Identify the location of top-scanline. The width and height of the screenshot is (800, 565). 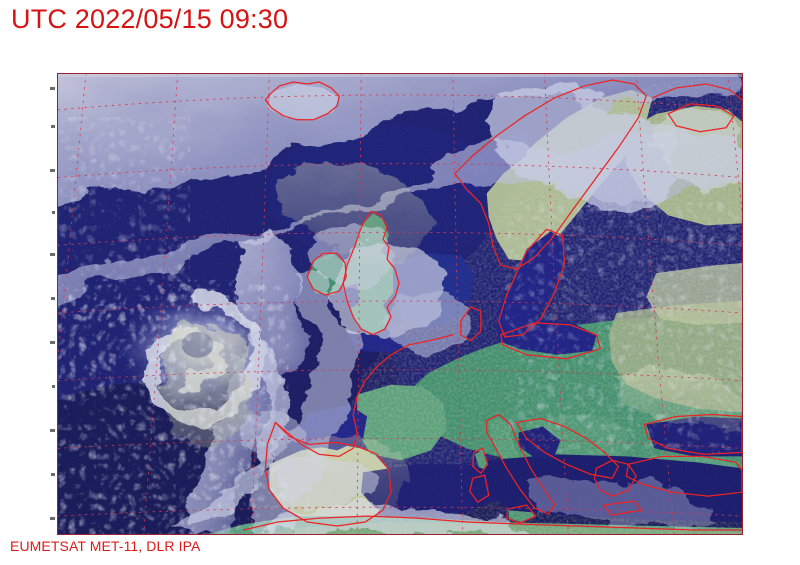
(400, 75).